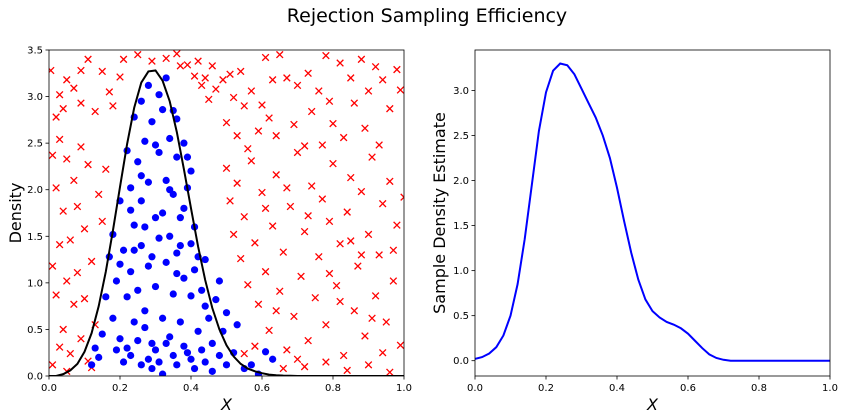  Describe the element at coordinates (35, 97) in the screenshot. I see `y-tick-label: 3.0` at that location.